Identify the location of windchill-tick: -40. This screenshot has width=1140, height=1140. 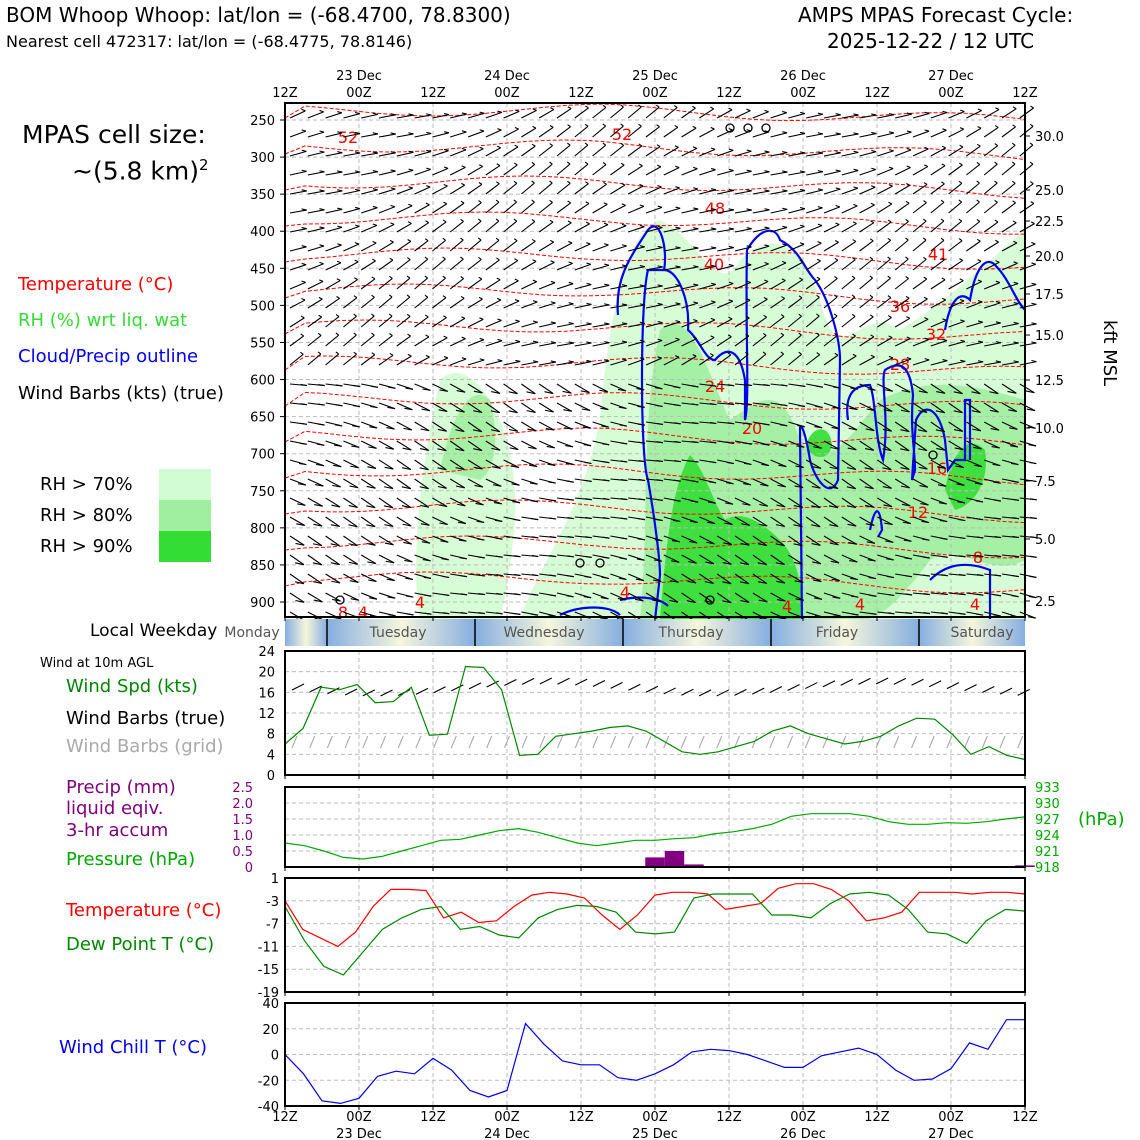
(268, 1107).